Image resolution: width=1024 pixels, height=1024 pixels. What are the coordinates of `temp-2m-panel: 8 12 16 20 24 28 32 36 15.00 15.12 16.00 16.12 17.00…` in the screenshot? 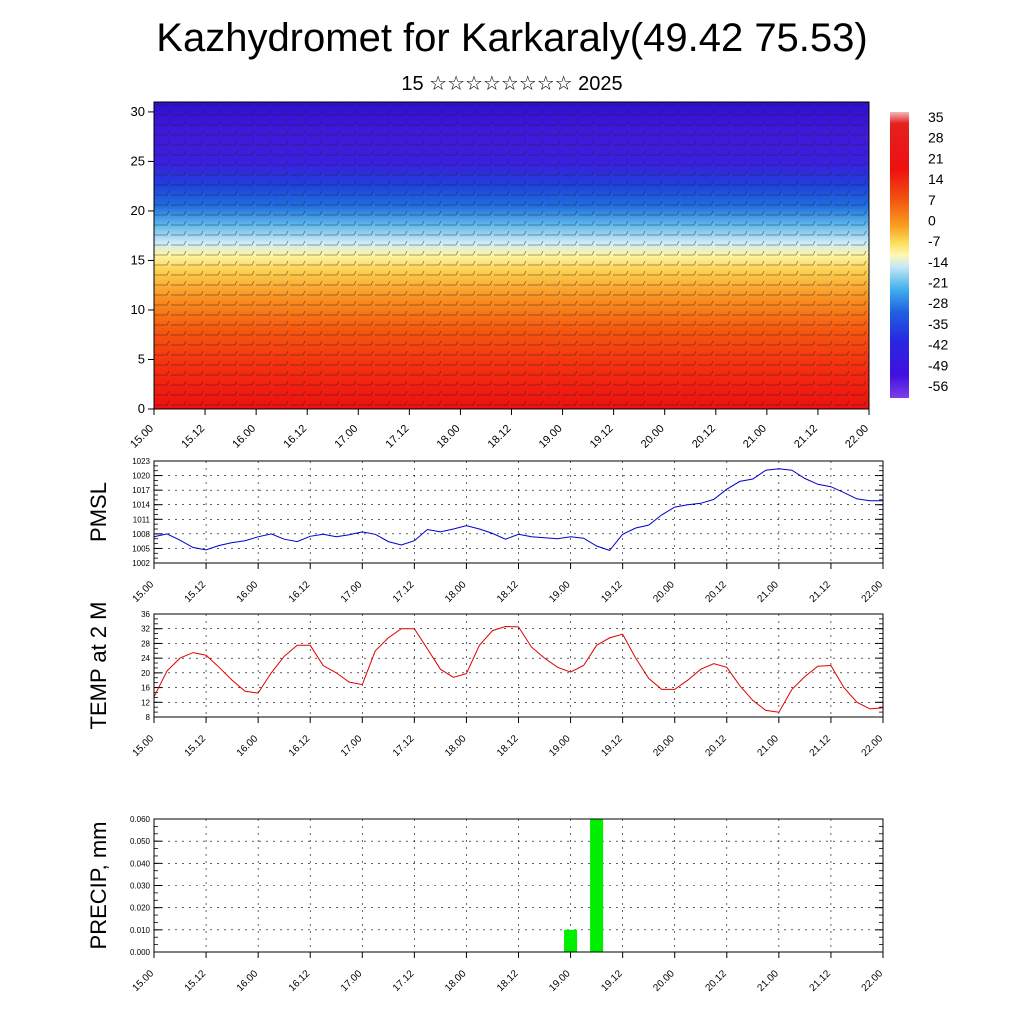 It's located at (485, 680).